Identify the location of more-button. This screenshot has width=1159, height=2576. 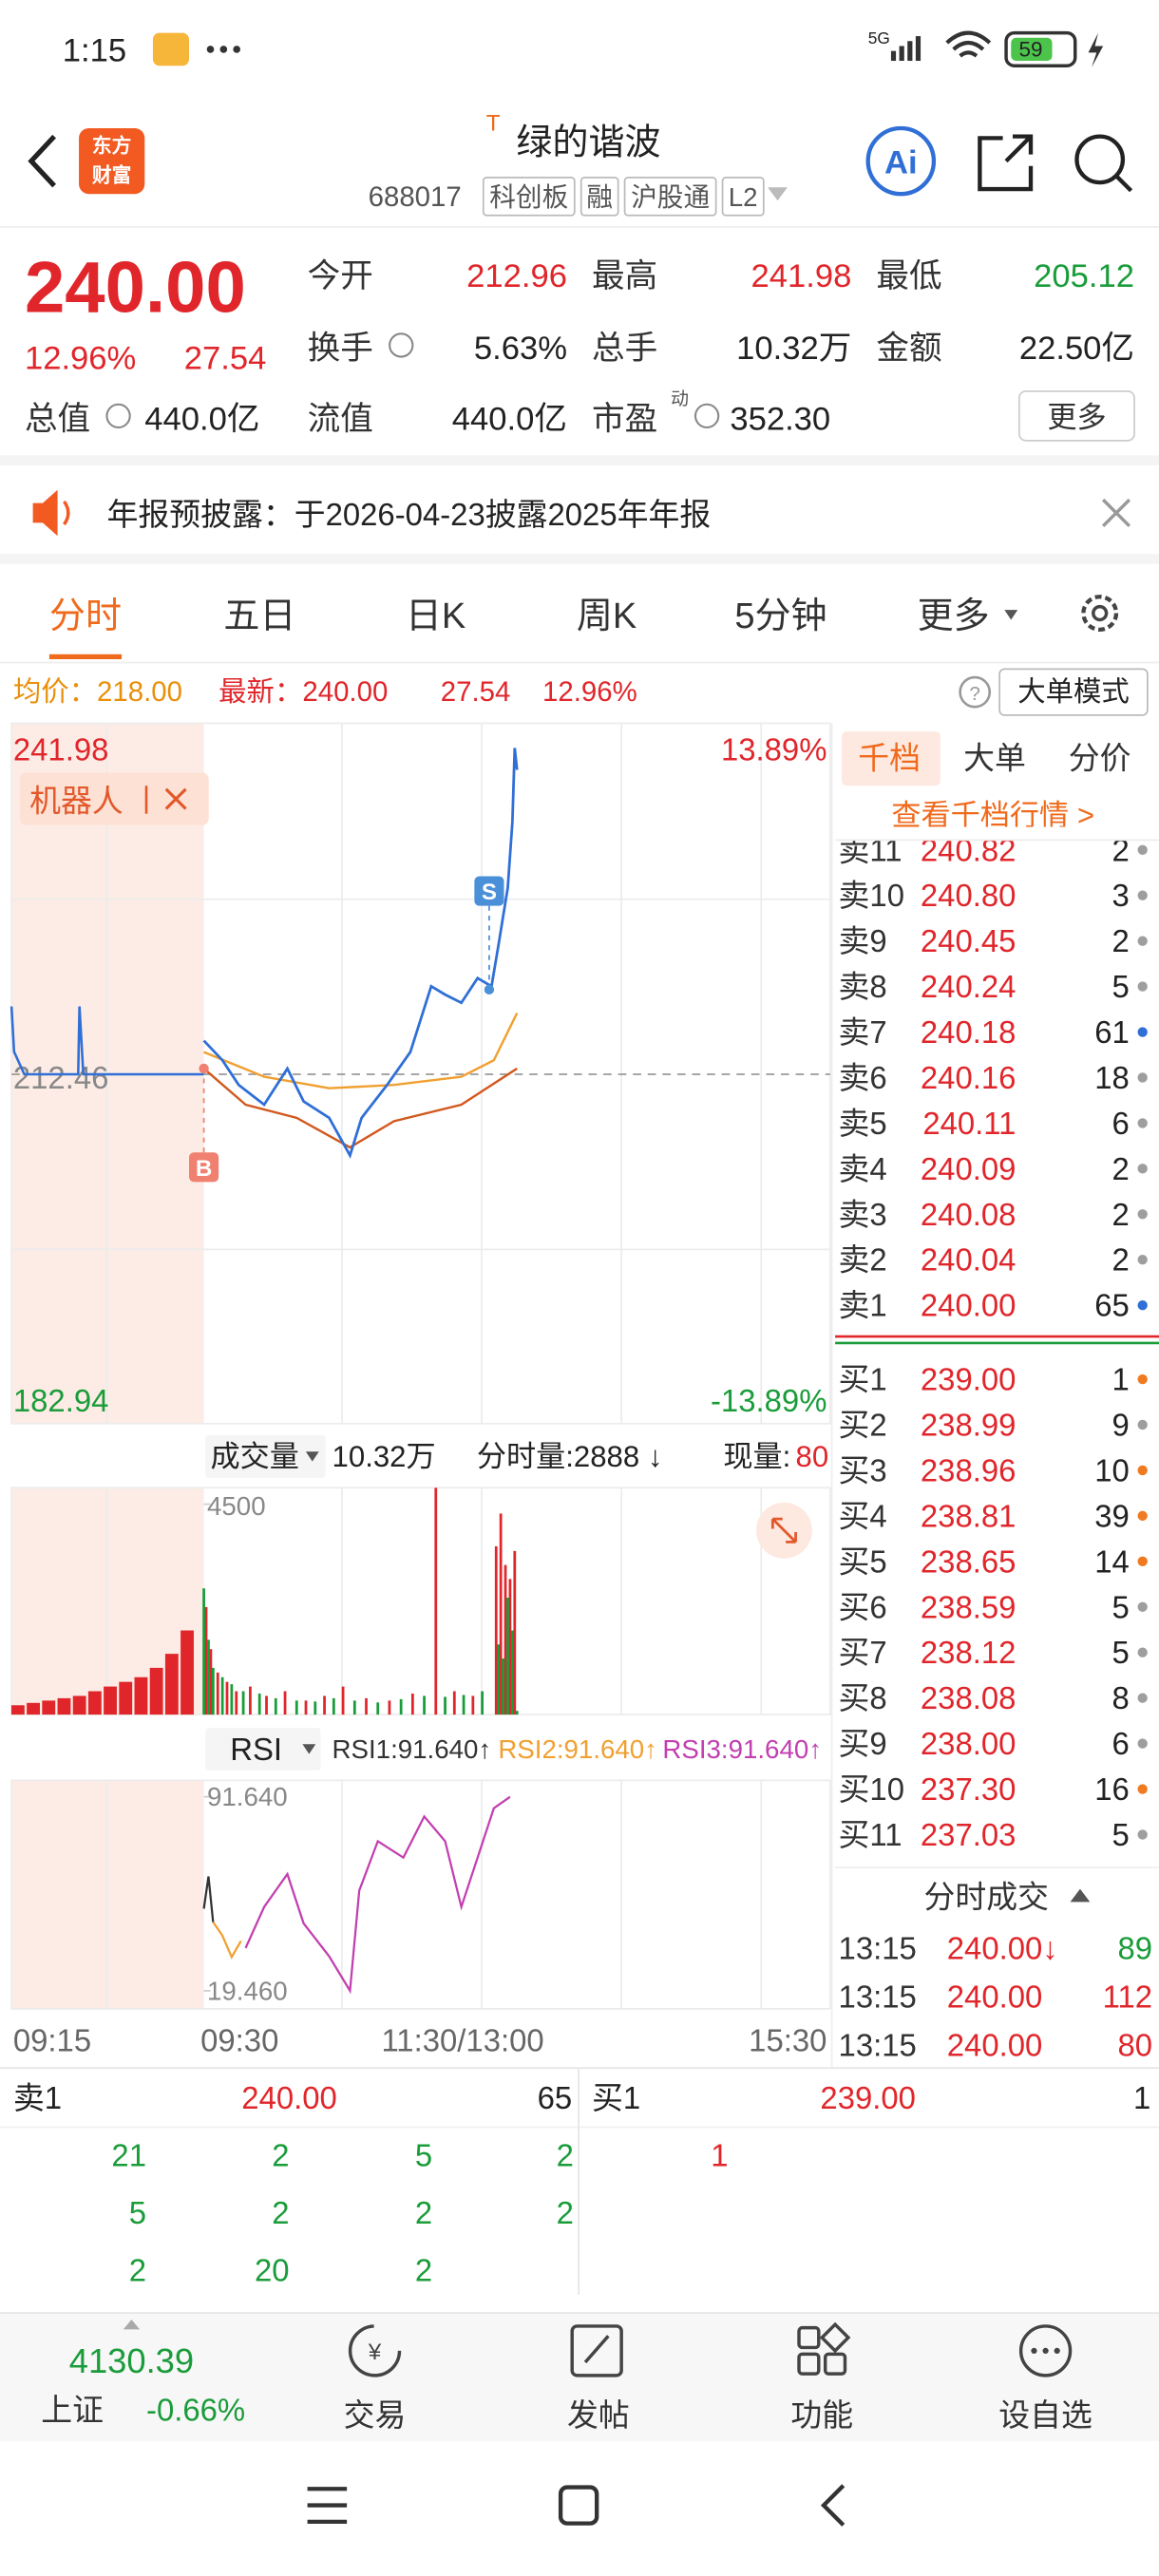
(1076, 416).